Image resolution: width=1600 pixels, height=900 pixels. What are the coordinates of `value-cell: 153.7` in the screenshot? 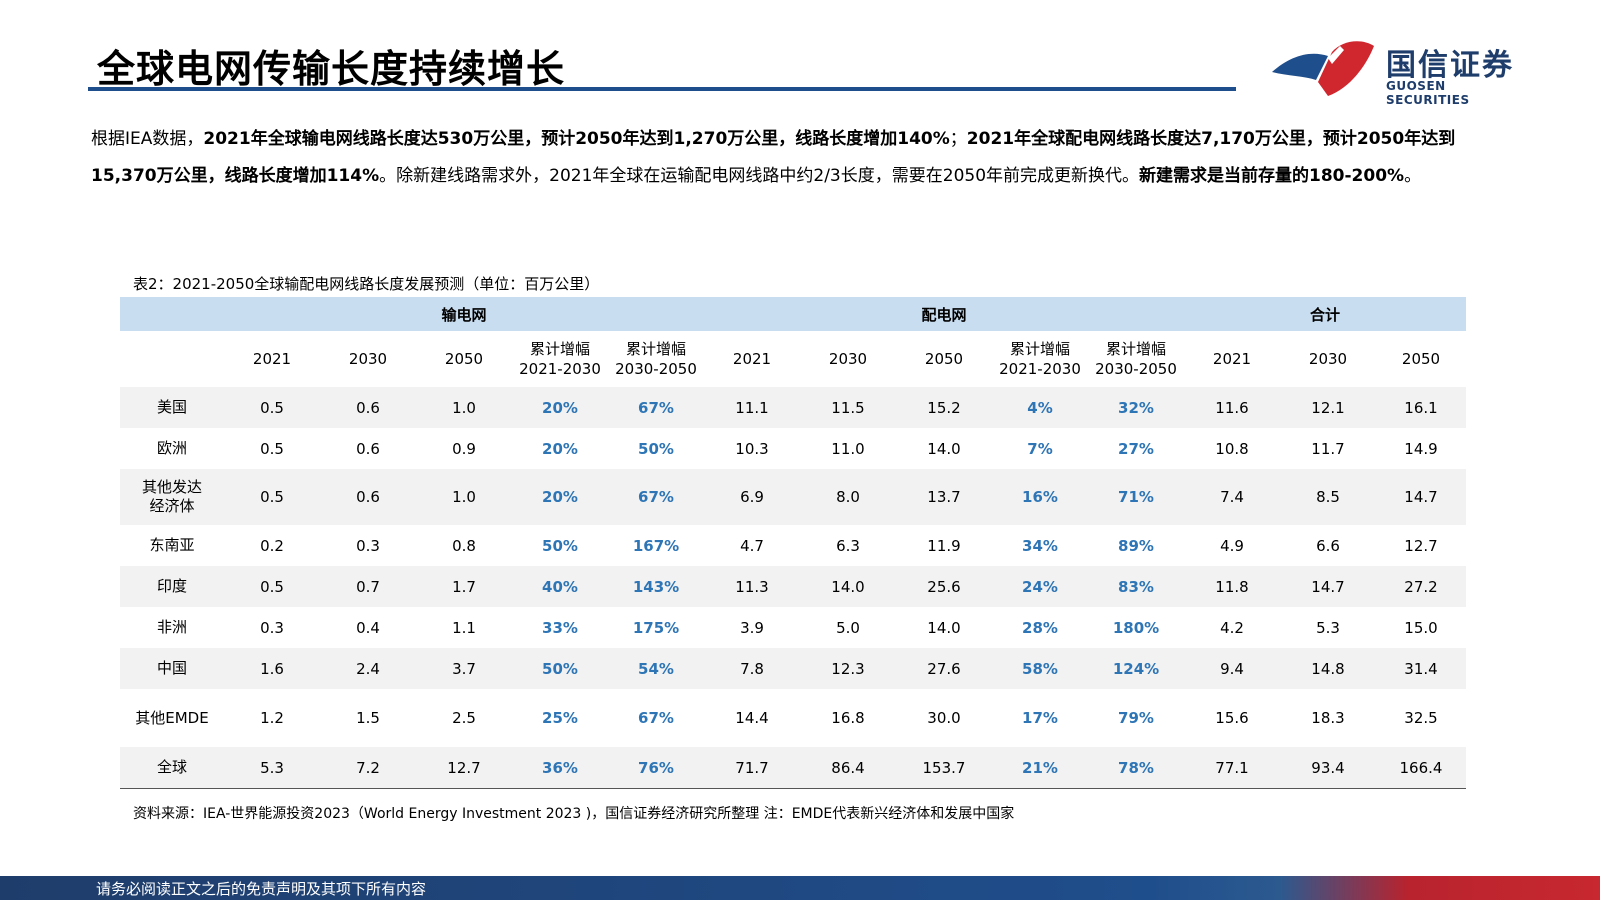 It's located at (944, 768).